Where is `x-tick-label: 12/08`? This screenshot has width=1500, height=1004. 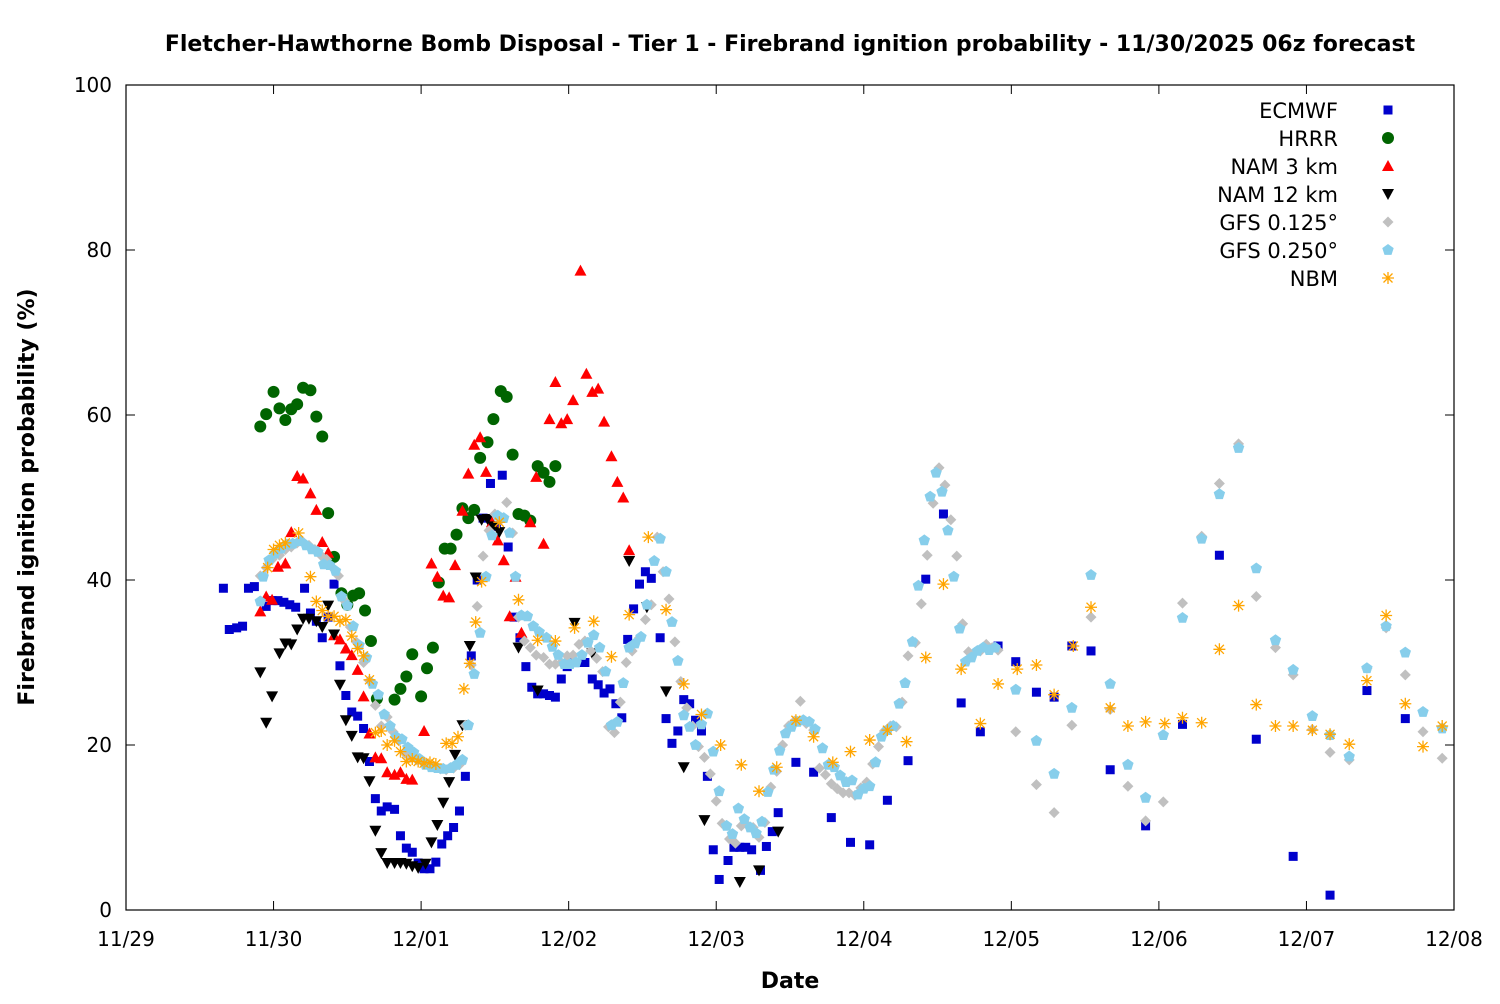 x-tick-label: 12/08 is located at coordinates (1454, 939).